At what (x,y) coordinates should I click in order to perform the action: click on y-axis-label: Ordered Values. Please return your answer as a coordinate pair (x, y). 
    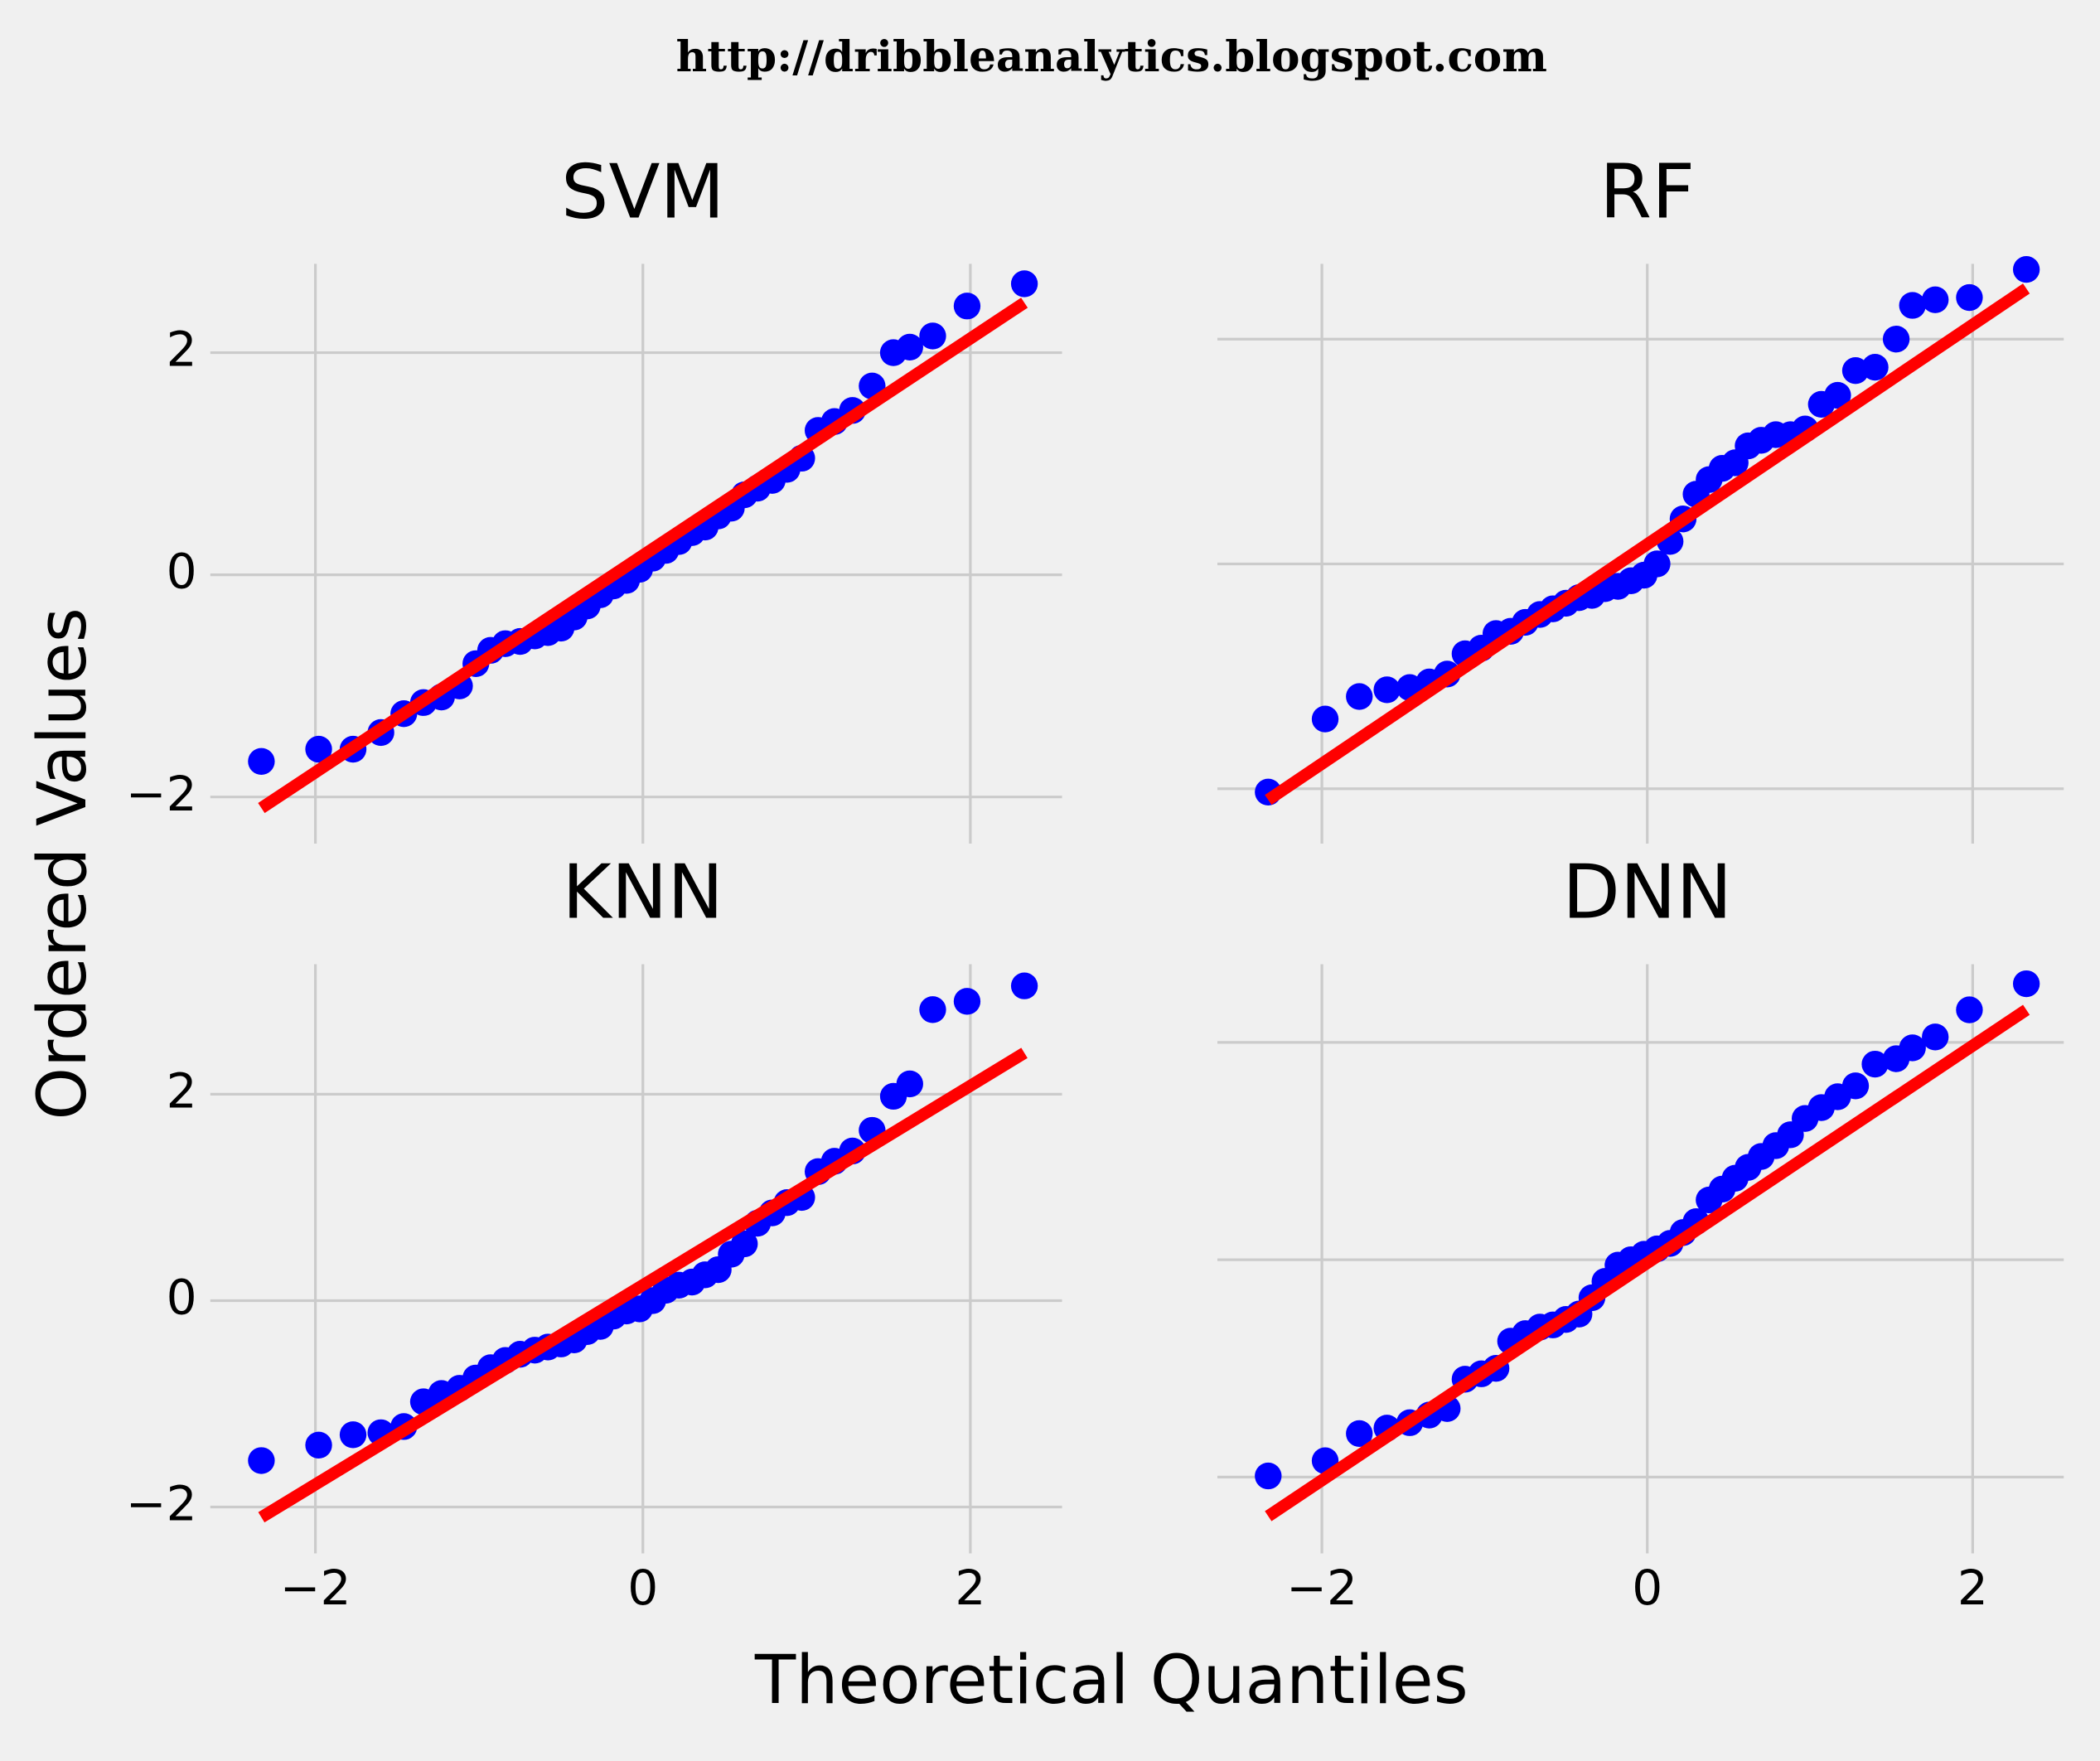
    Looking at the image, I should click on (63, 863).